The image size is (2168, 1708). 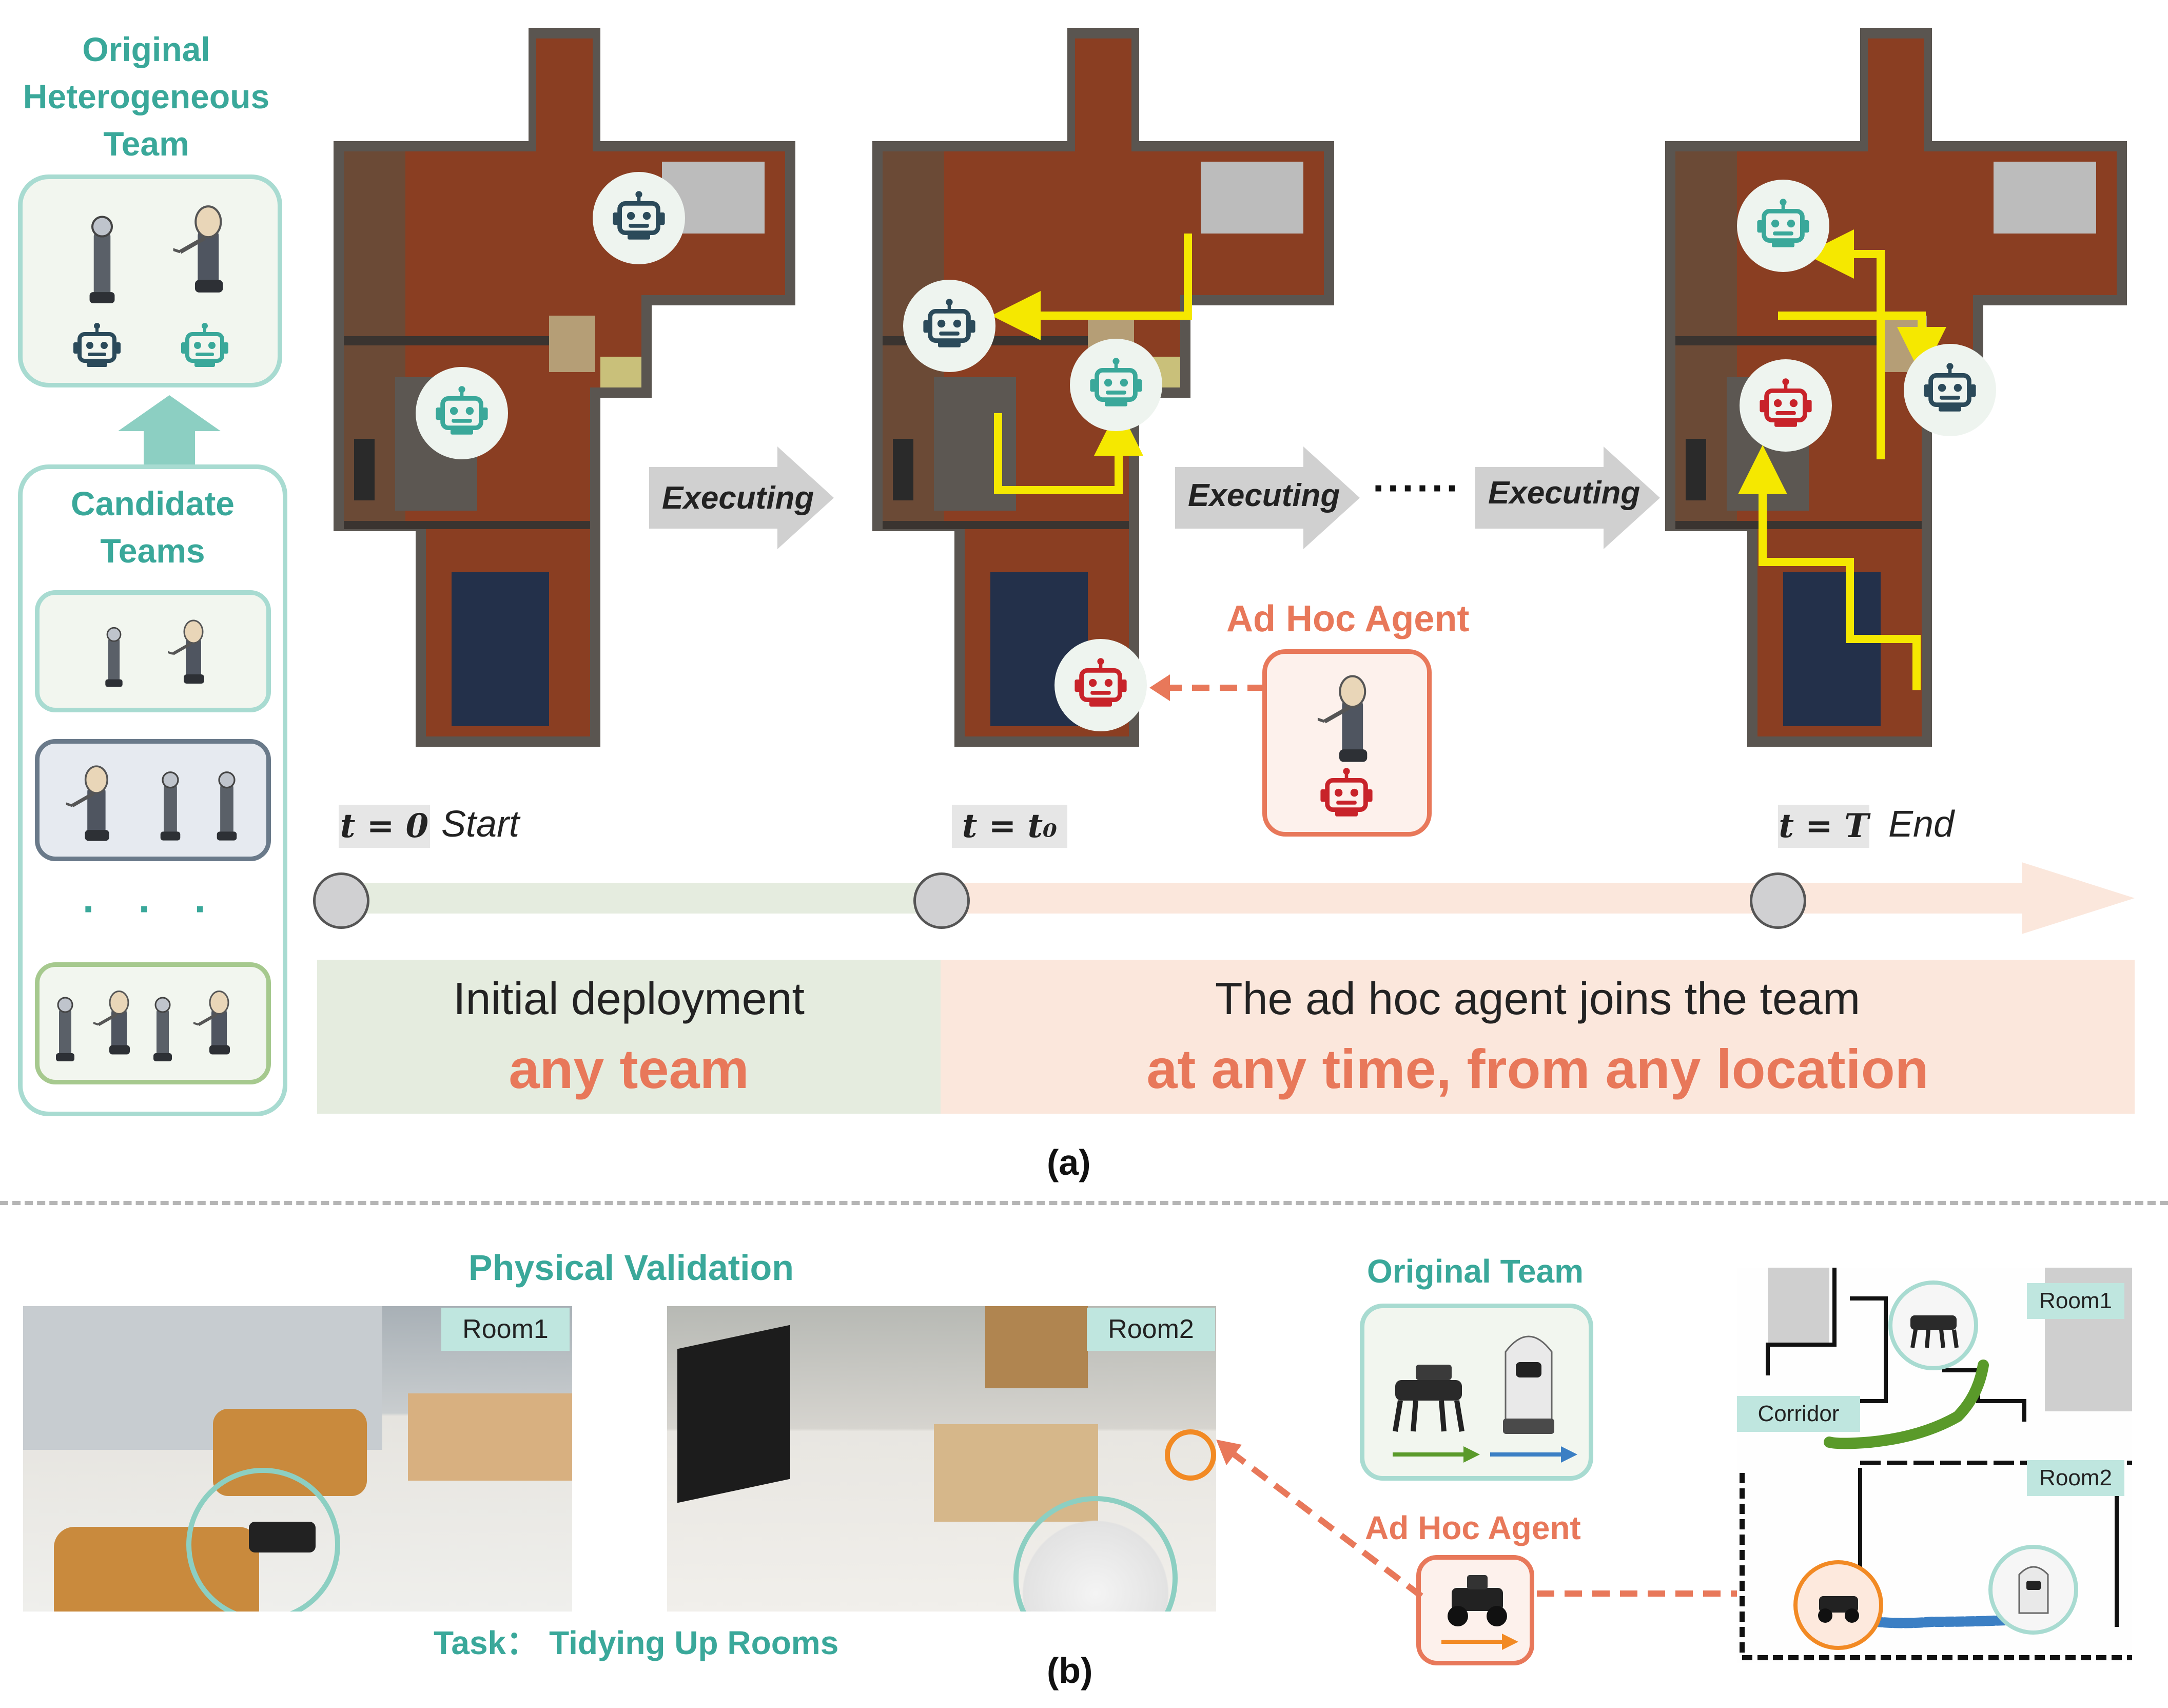 I want to click on physical-validation-title: Physical Validation, so click(x=631, y=1268).